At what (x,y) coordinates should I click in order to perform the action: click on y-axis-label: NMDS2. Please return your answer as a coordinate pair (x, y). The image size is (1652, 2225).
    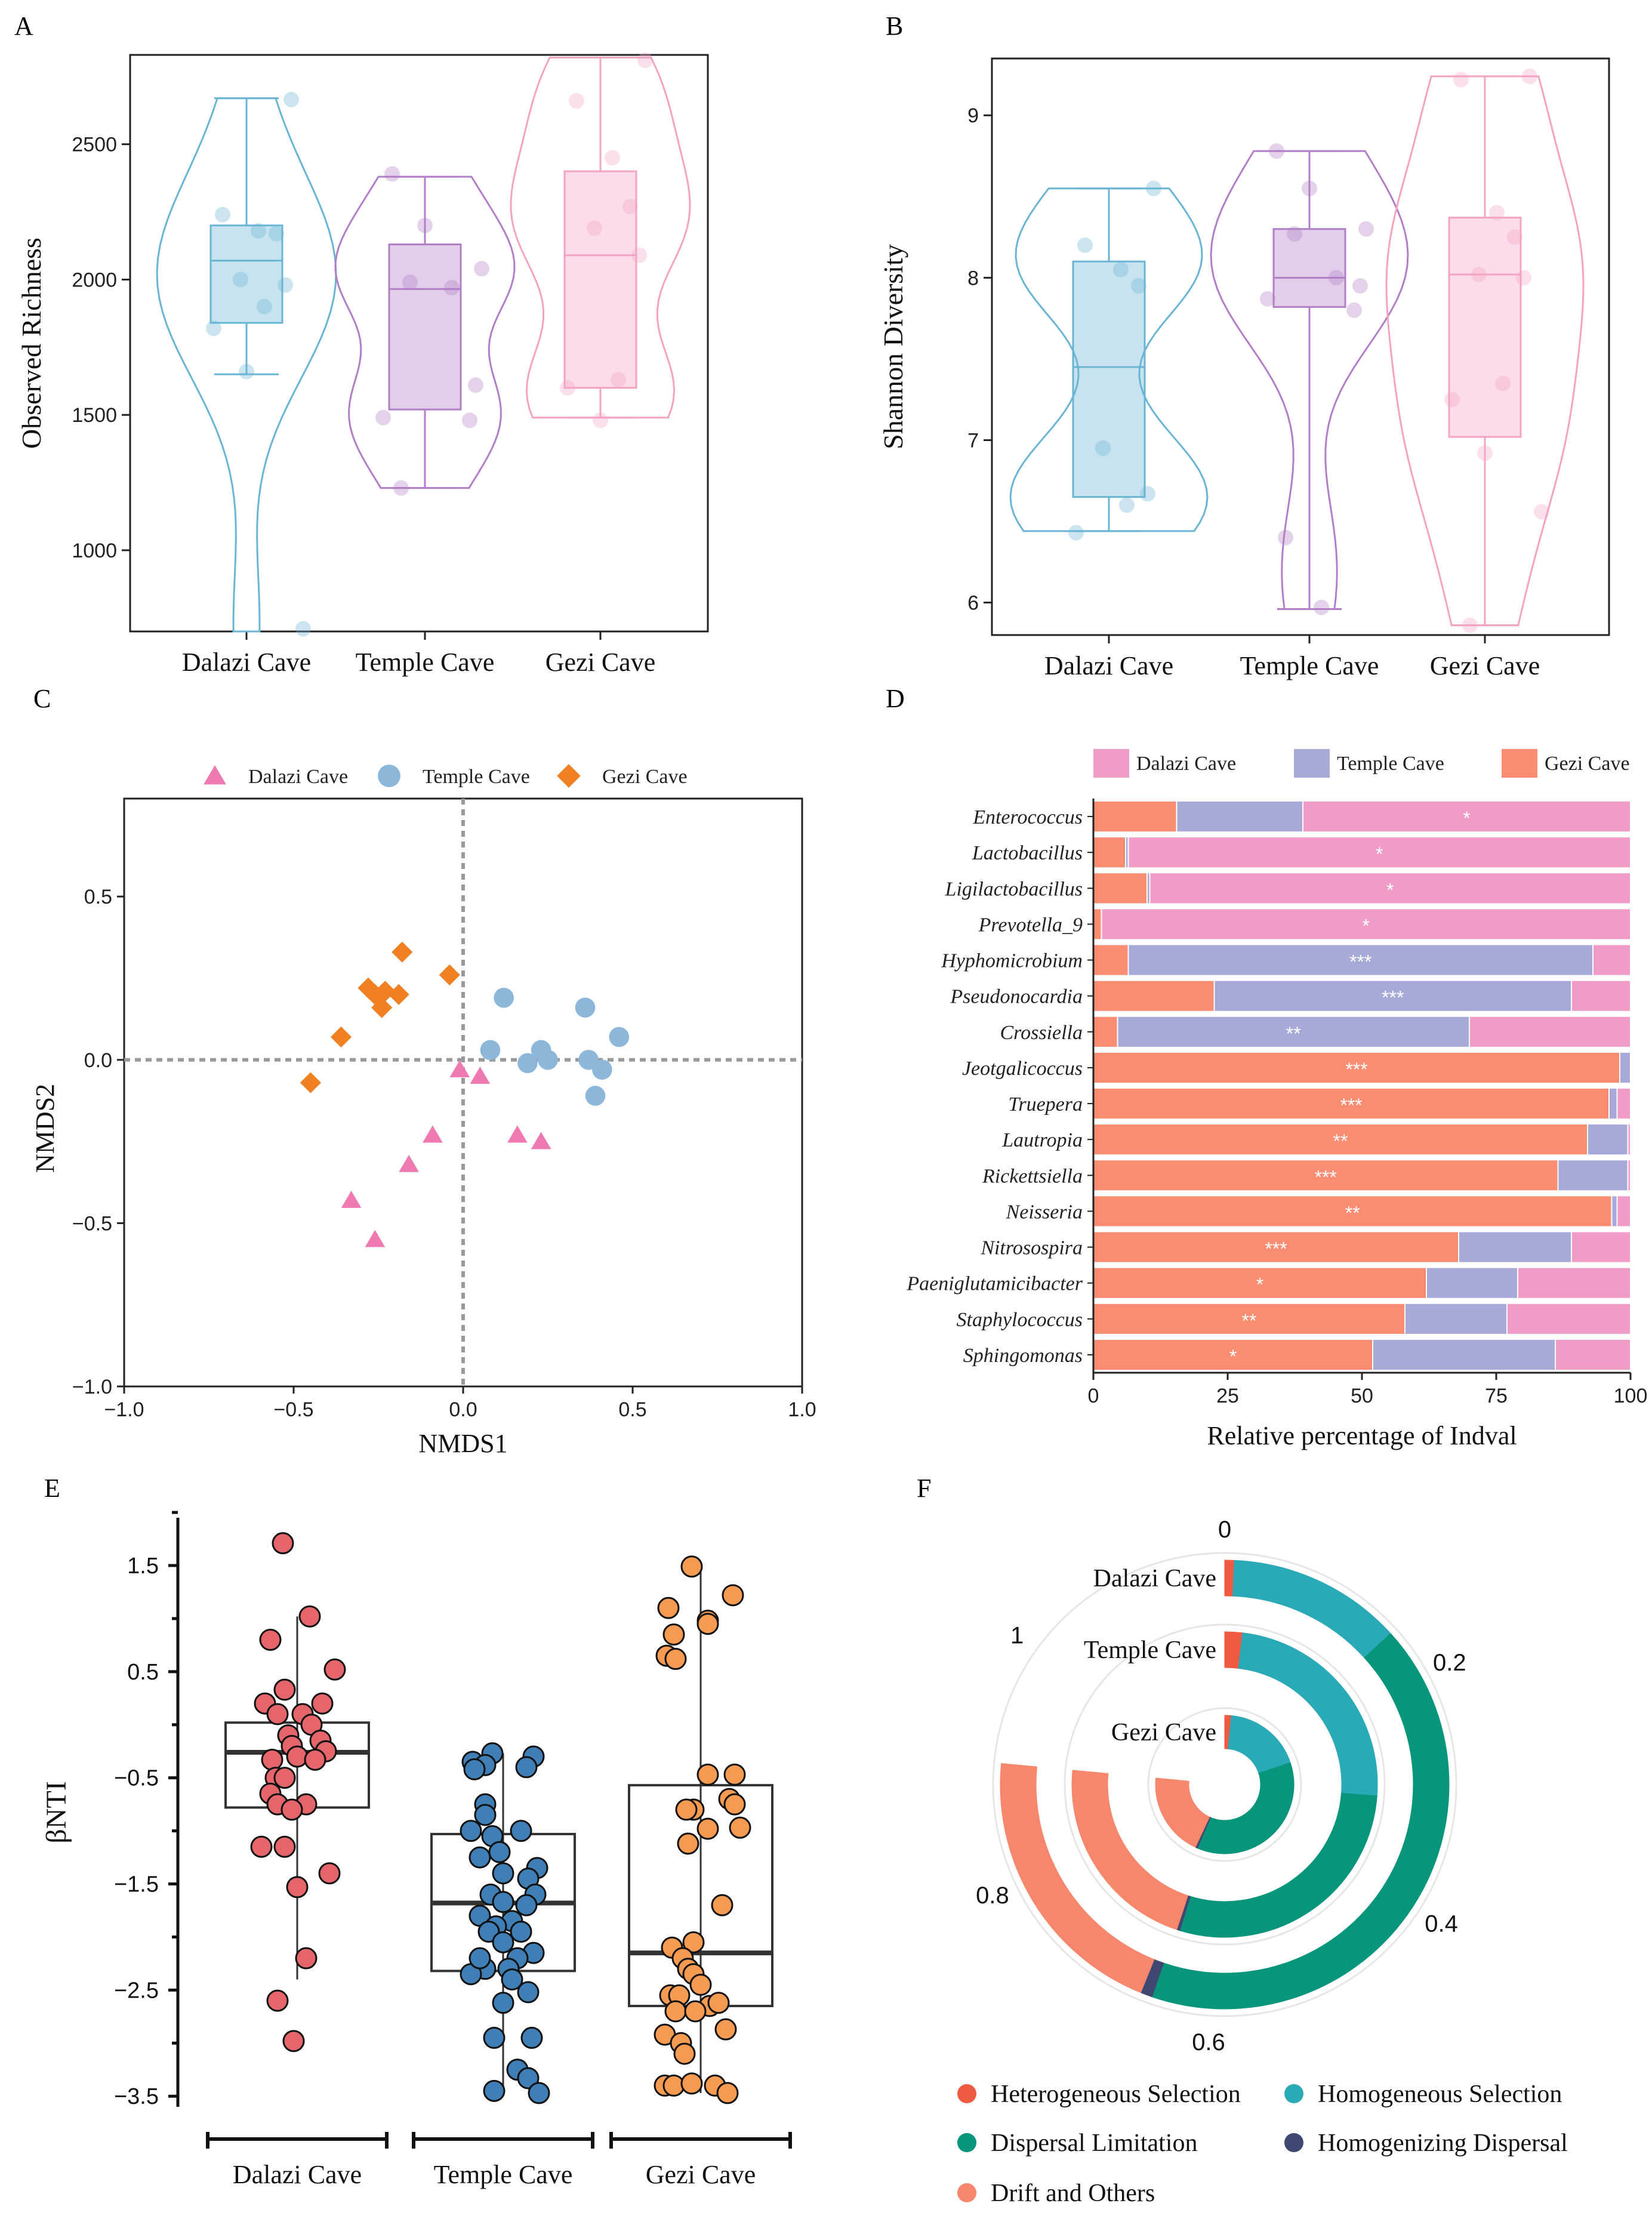
    Looking at the image, I should click on (45, 1128).